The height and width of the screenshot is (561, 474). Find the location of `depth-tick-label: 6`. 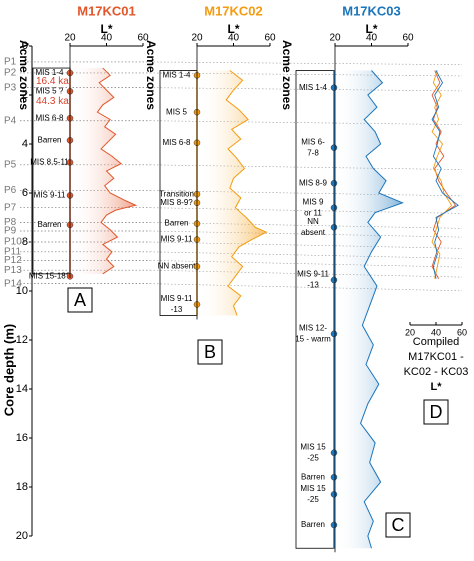

depth-tick-label: 6 is located at coordinates (25, 193).